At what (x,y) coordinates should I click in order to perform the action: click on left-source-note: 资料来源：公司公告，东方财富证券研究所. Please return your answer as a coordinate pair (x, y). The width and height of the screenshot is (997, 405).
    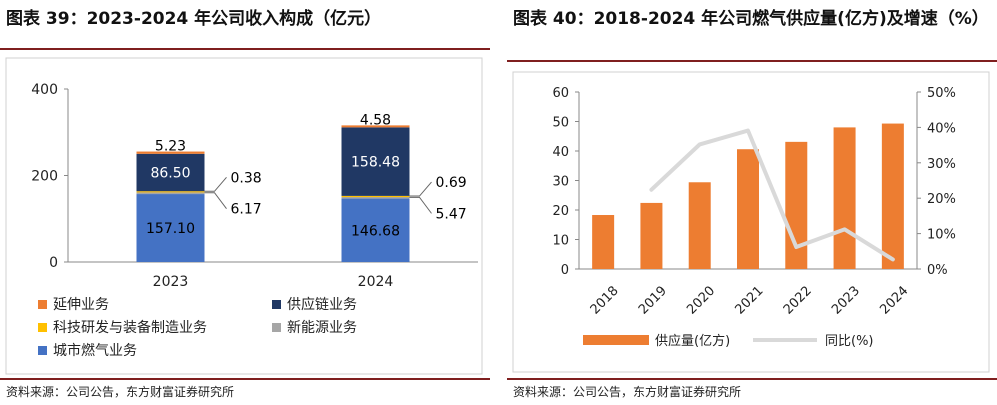
    Looking at the image, I should click on (120, 392).